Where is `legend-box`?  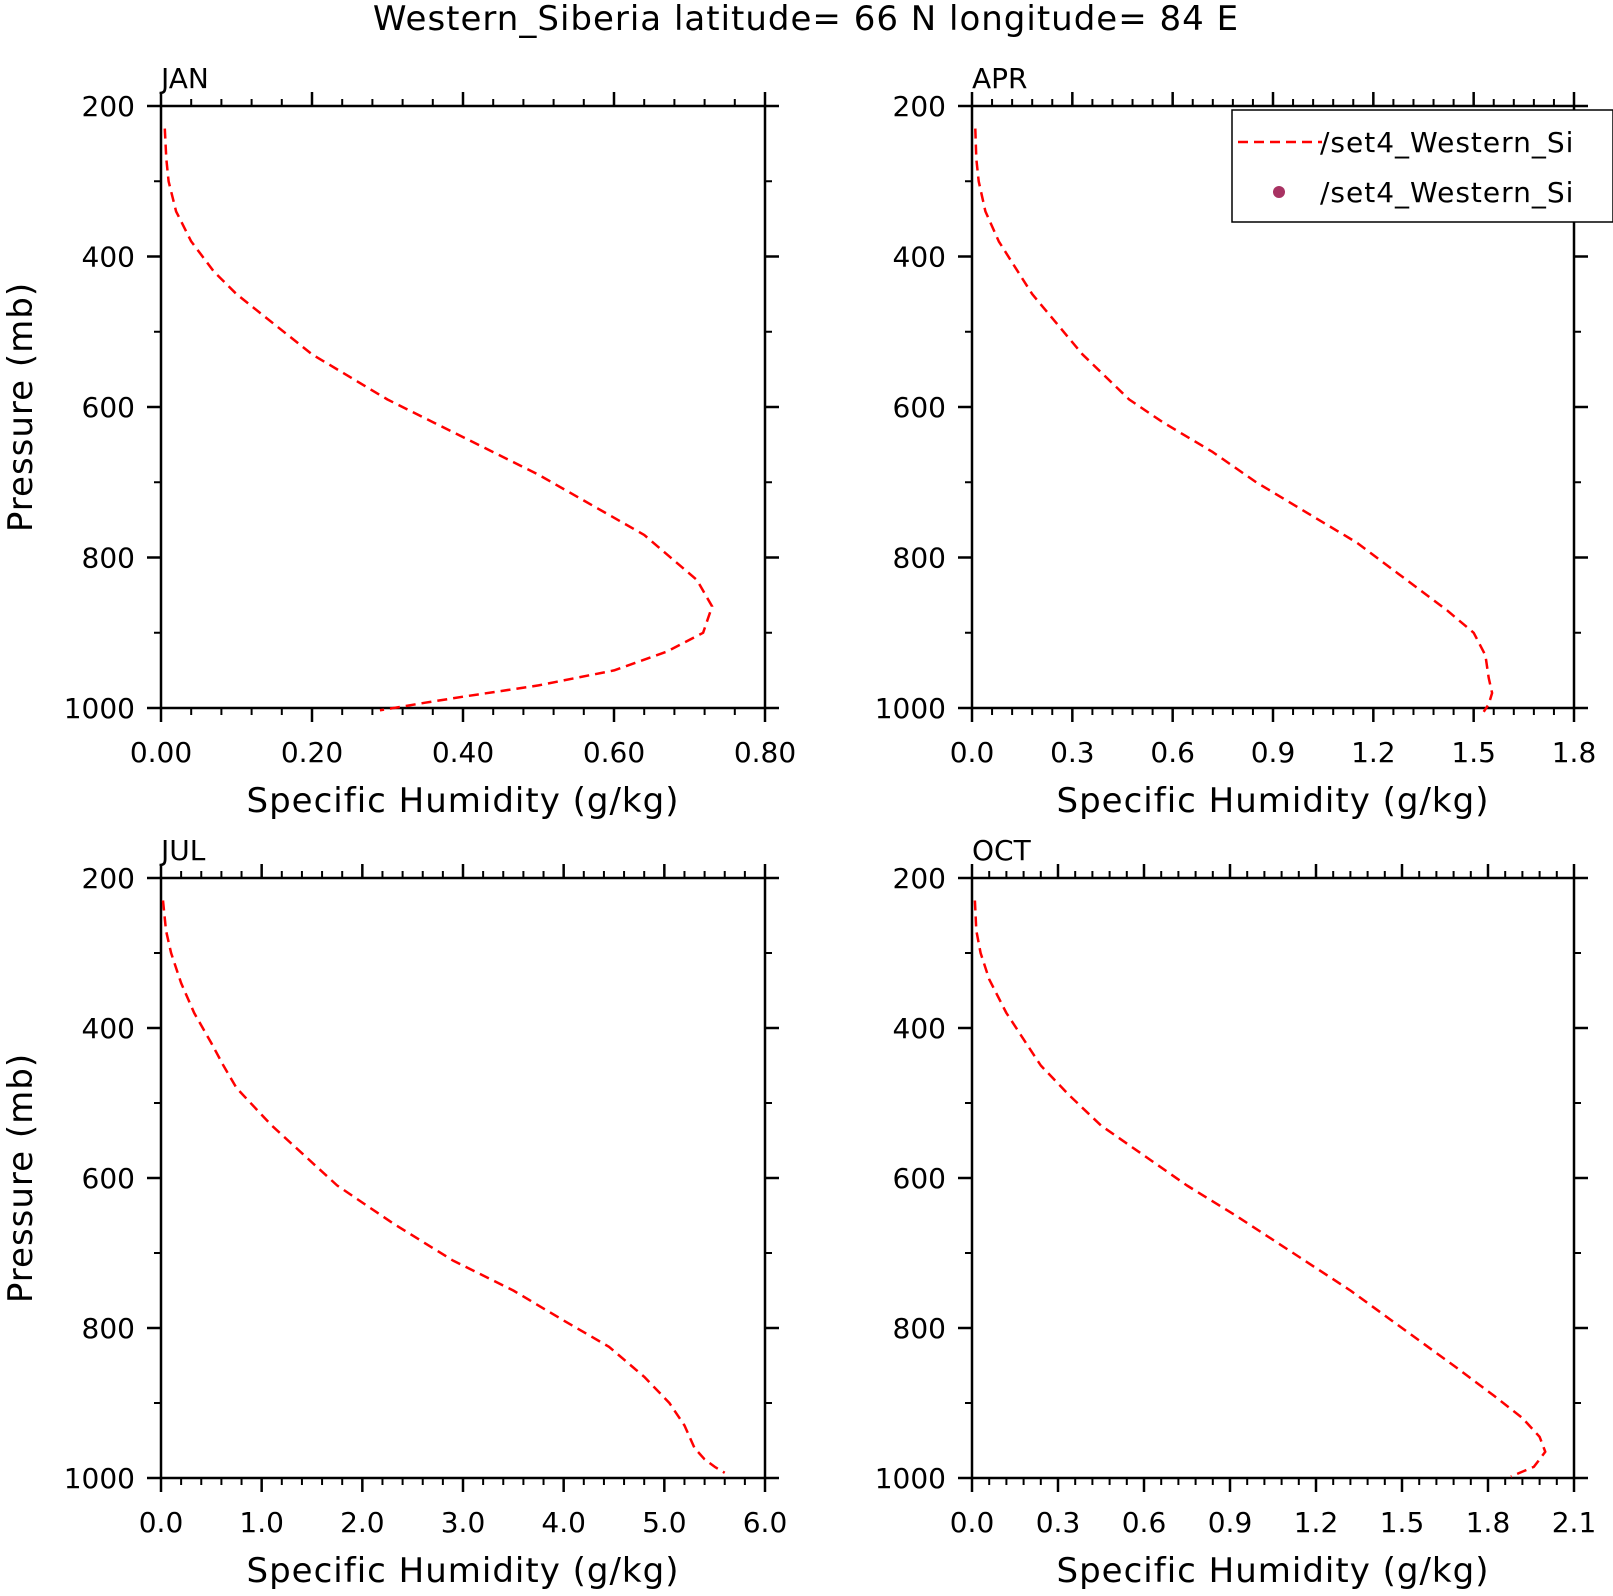
legend-box is located at coordinates (1422, 166).